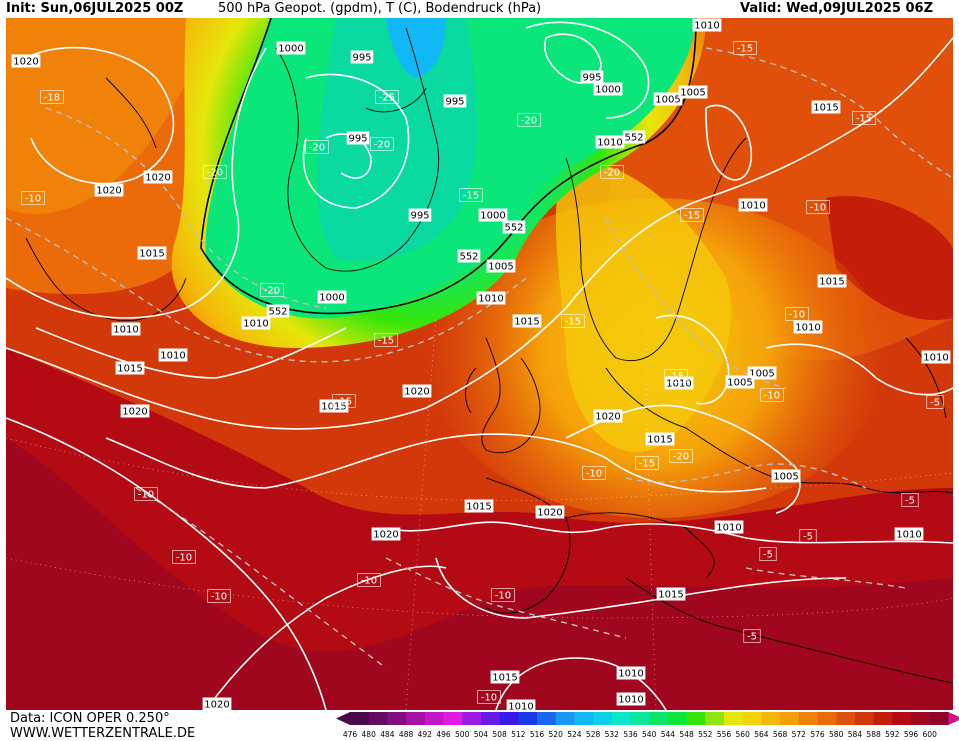  I want to click on legend-tick-label: 556, so click(724, 734).